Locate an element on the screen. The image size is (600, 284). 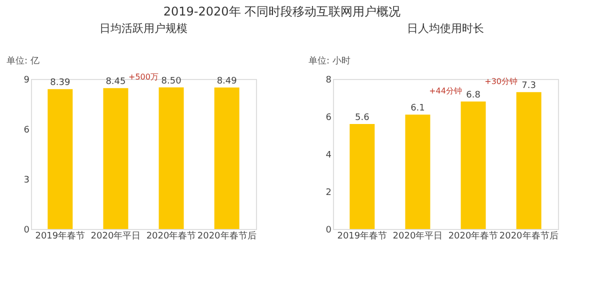
data-label: 8.50 is located at coordinates (171, 81).